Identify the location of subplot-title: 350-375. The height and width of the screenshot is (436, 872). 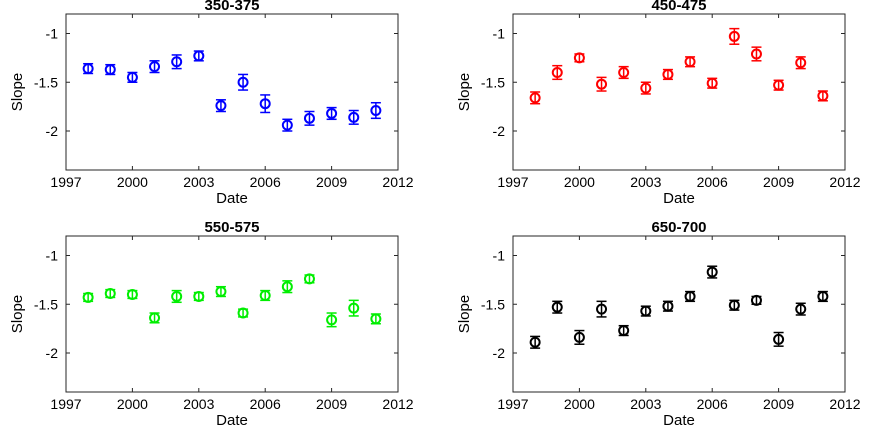
(231, 7).